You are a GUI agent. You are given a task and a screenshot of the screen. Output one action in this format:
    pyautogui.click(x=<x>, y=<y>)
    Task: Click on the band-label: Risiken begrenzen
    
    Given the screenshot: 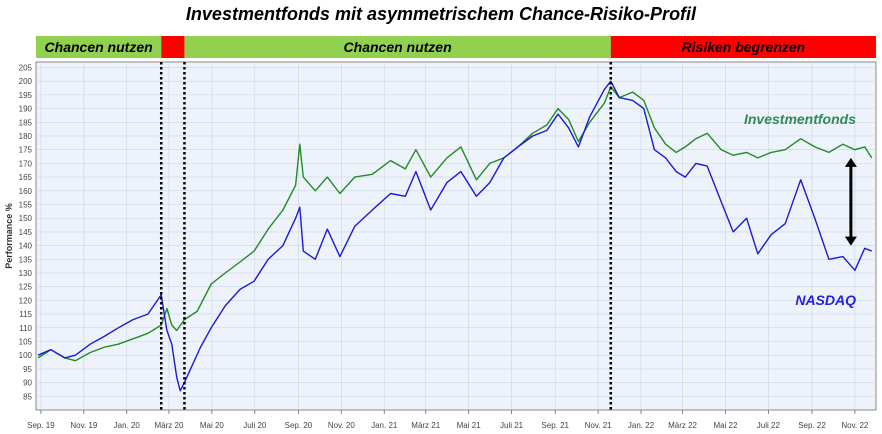 What is the action you would take?
    pyautogui.click(x=744, y=47)
    